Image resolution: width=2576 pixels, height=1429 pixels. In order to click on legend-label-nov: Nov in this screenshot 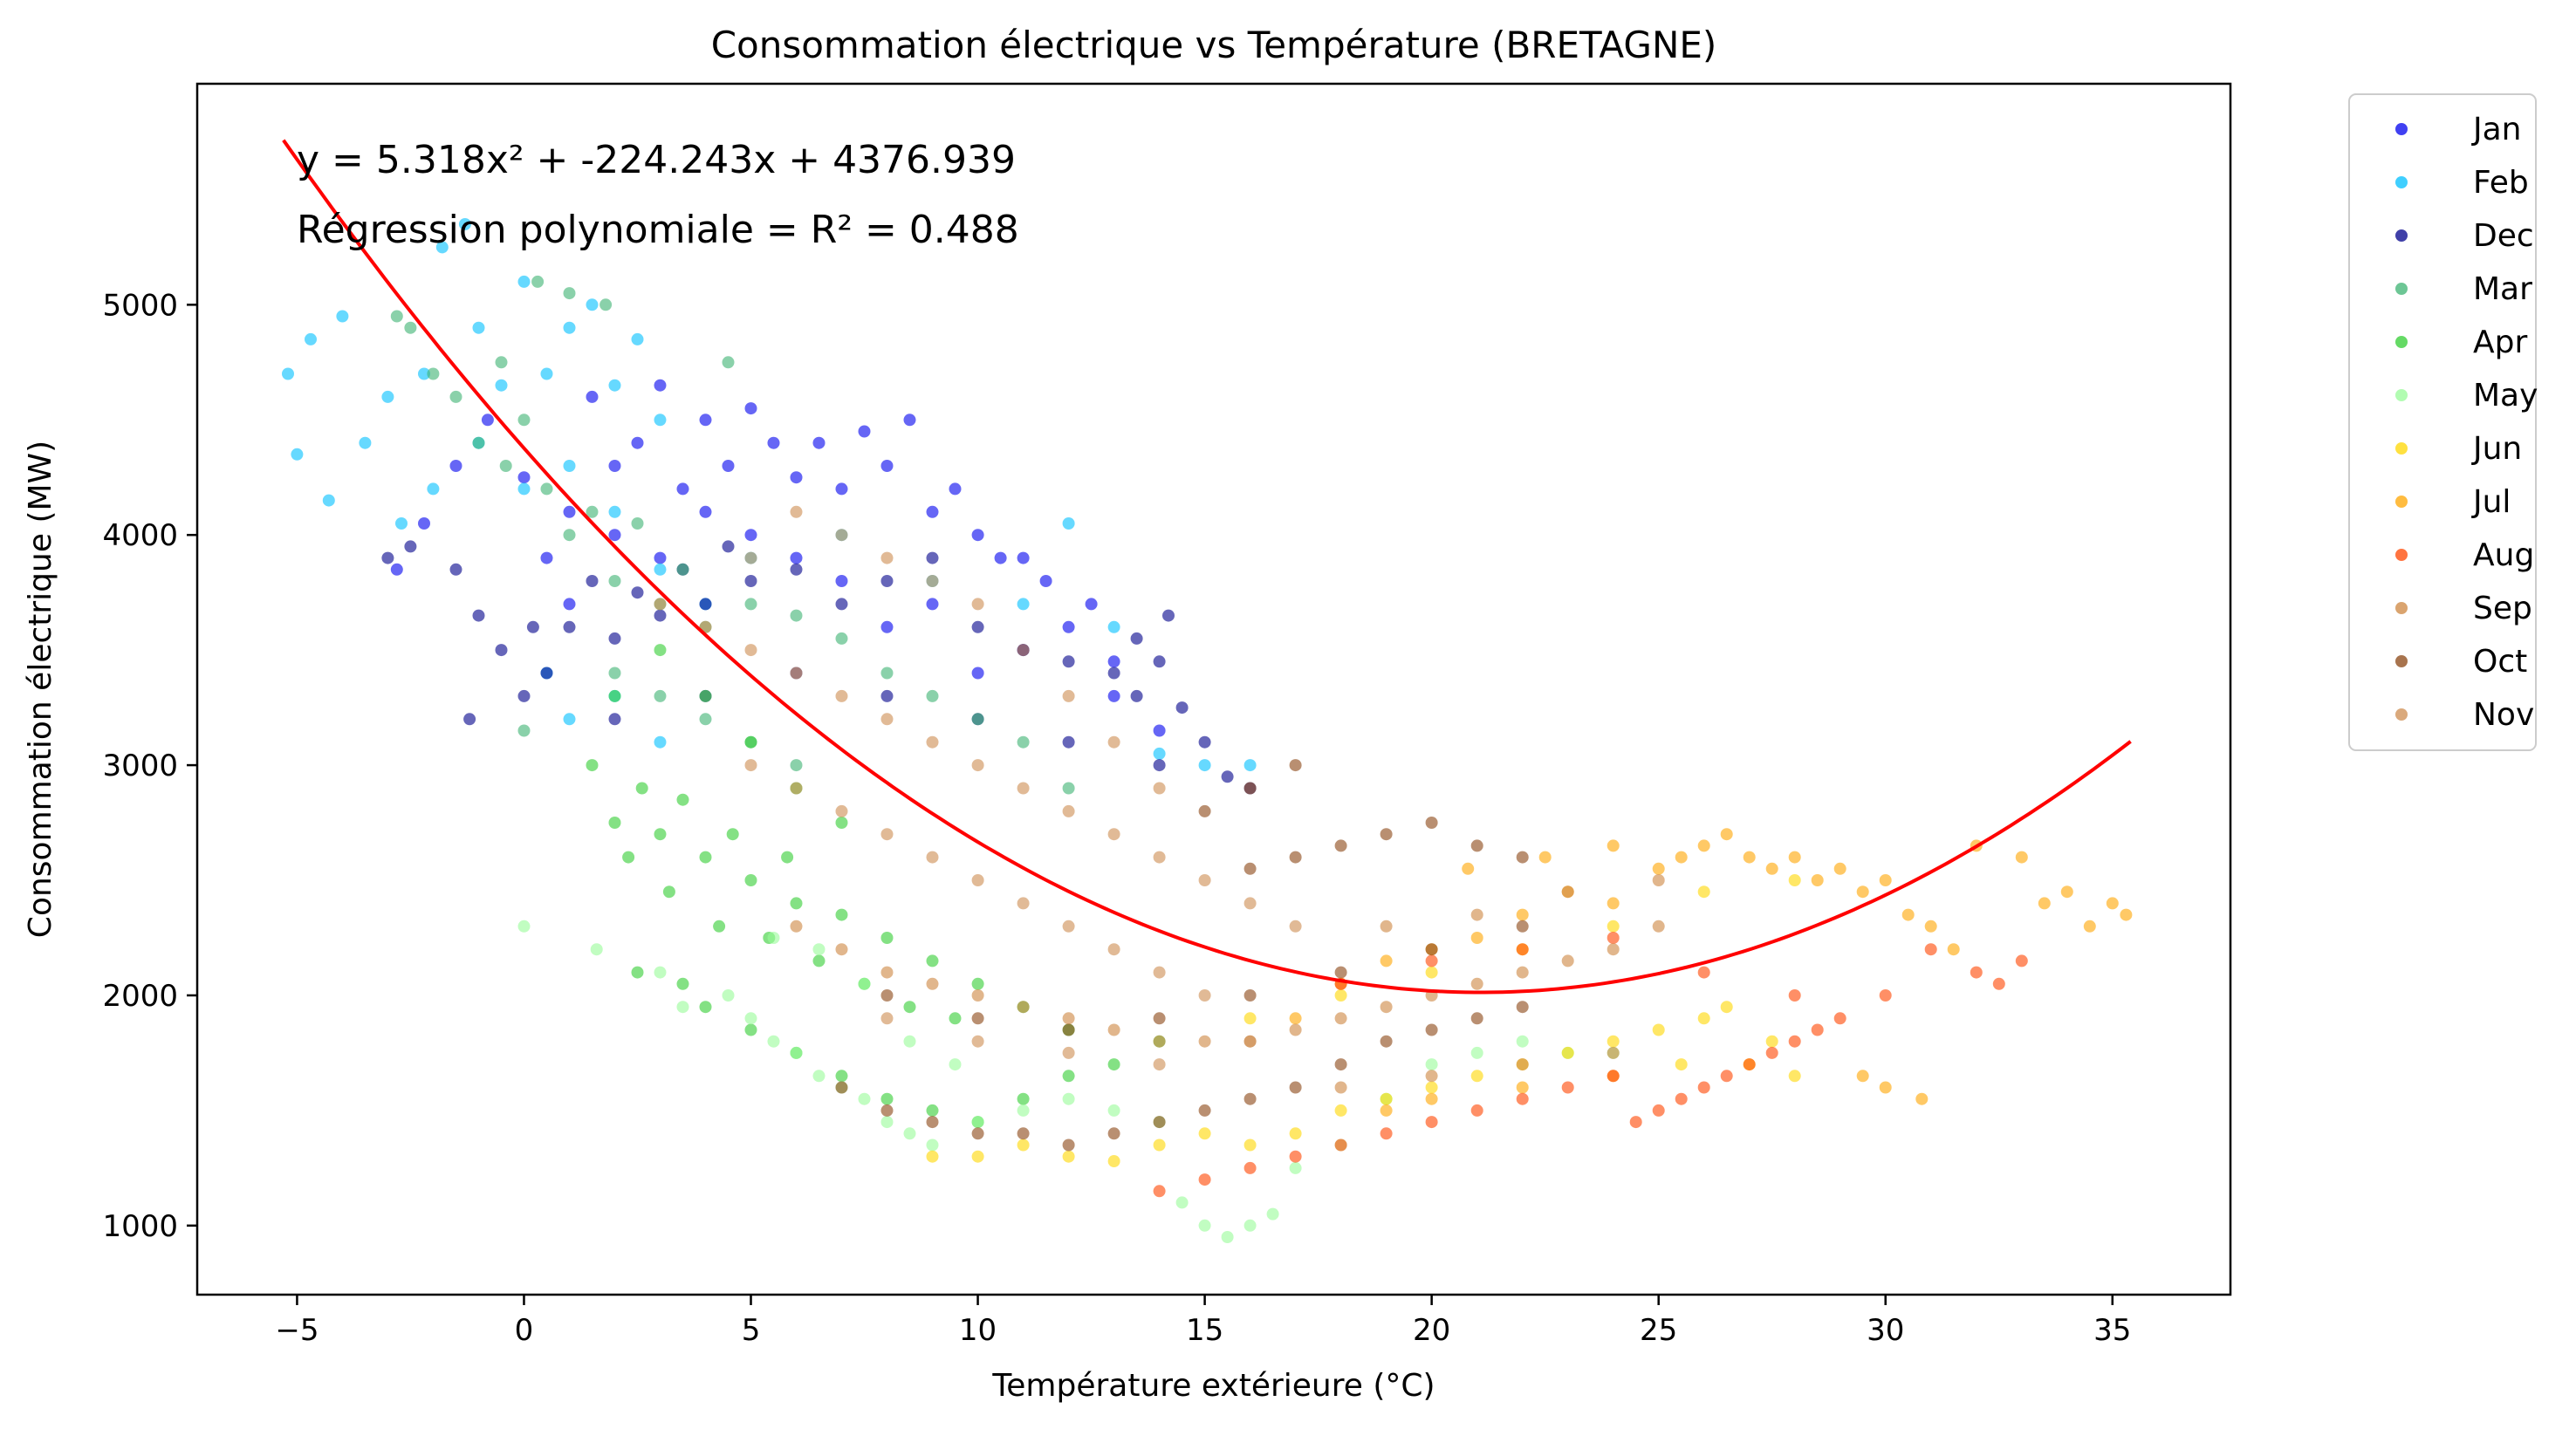, I will do `click(2504, 715)`.